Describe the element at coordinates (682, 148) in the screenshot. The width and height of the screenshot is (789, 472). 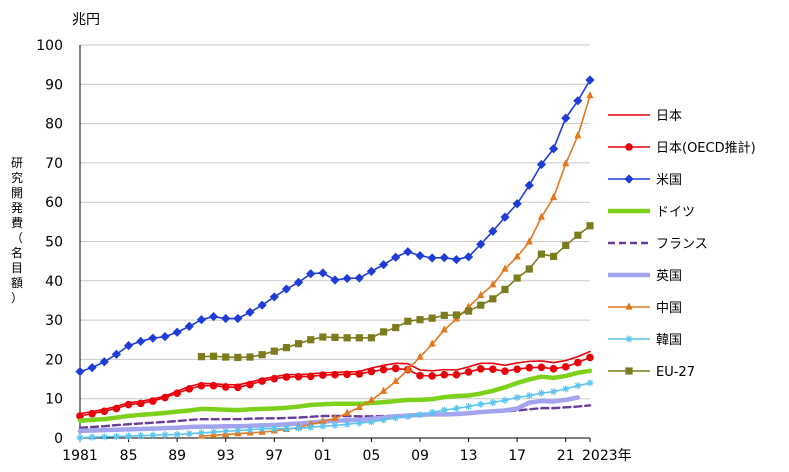
I see `legend-item: 日本(OECD推計)` at that location.